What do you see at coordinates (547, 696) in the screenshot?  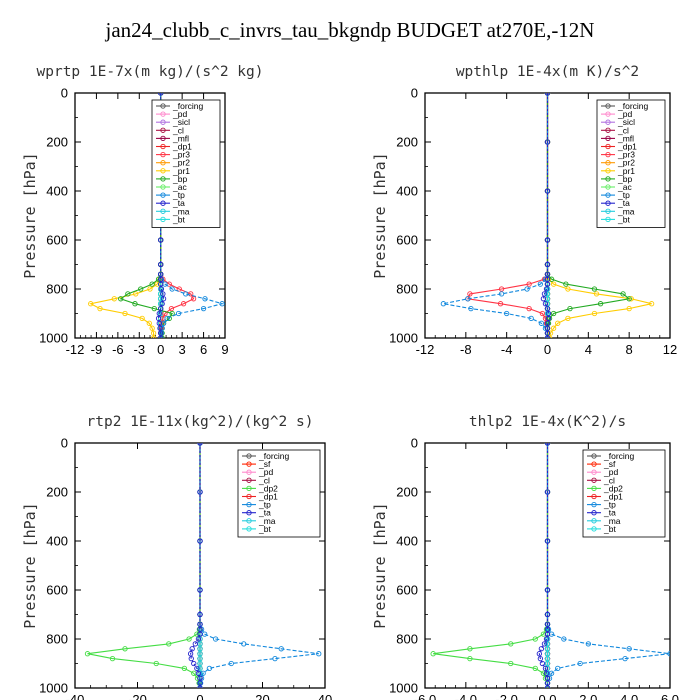 I see `x-tick-label: 0.0` at bounding box center [547, 696].